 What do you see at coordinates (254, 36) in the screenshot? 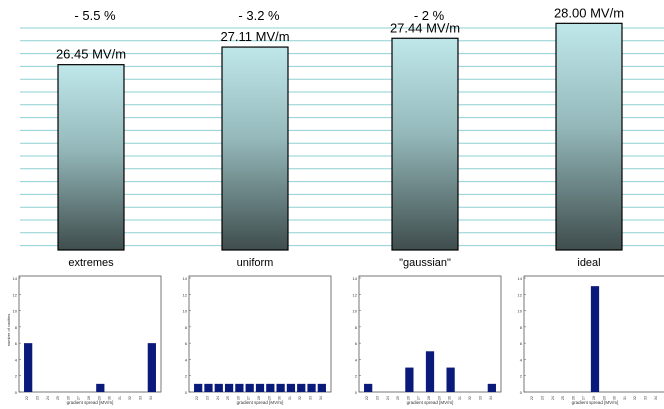
I see `value-label-1: 27.11 MV/m` at bounding box center [254, 36].